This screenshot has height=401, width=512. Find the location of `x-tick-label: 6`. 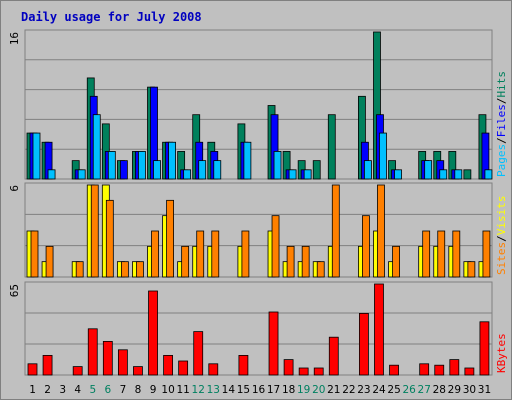

x-tick-label: 6 is located at coordinates (108, 390).